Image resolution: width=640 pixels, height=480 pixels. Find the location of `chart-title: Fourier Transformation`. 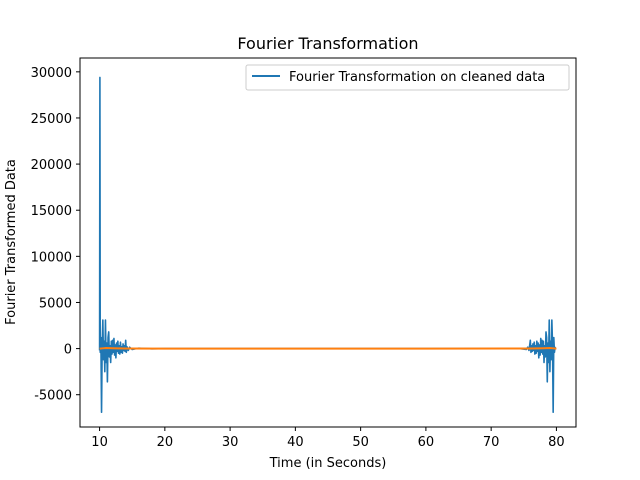

chart-title: Fourier Transformation is located at coordinates (327, 43).